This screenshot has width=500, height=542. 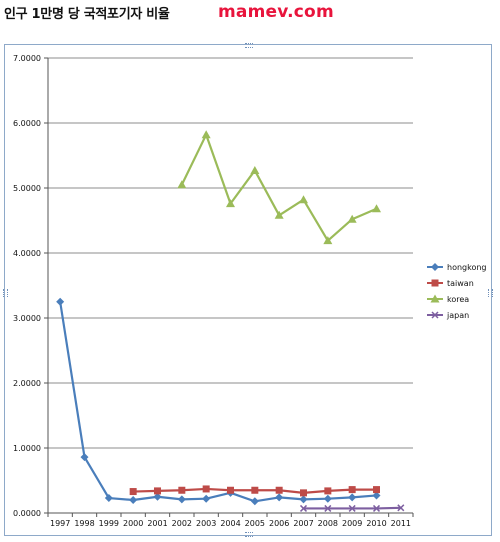 I want to click on x-tick-label: 1999, so click(x=109, y=523).